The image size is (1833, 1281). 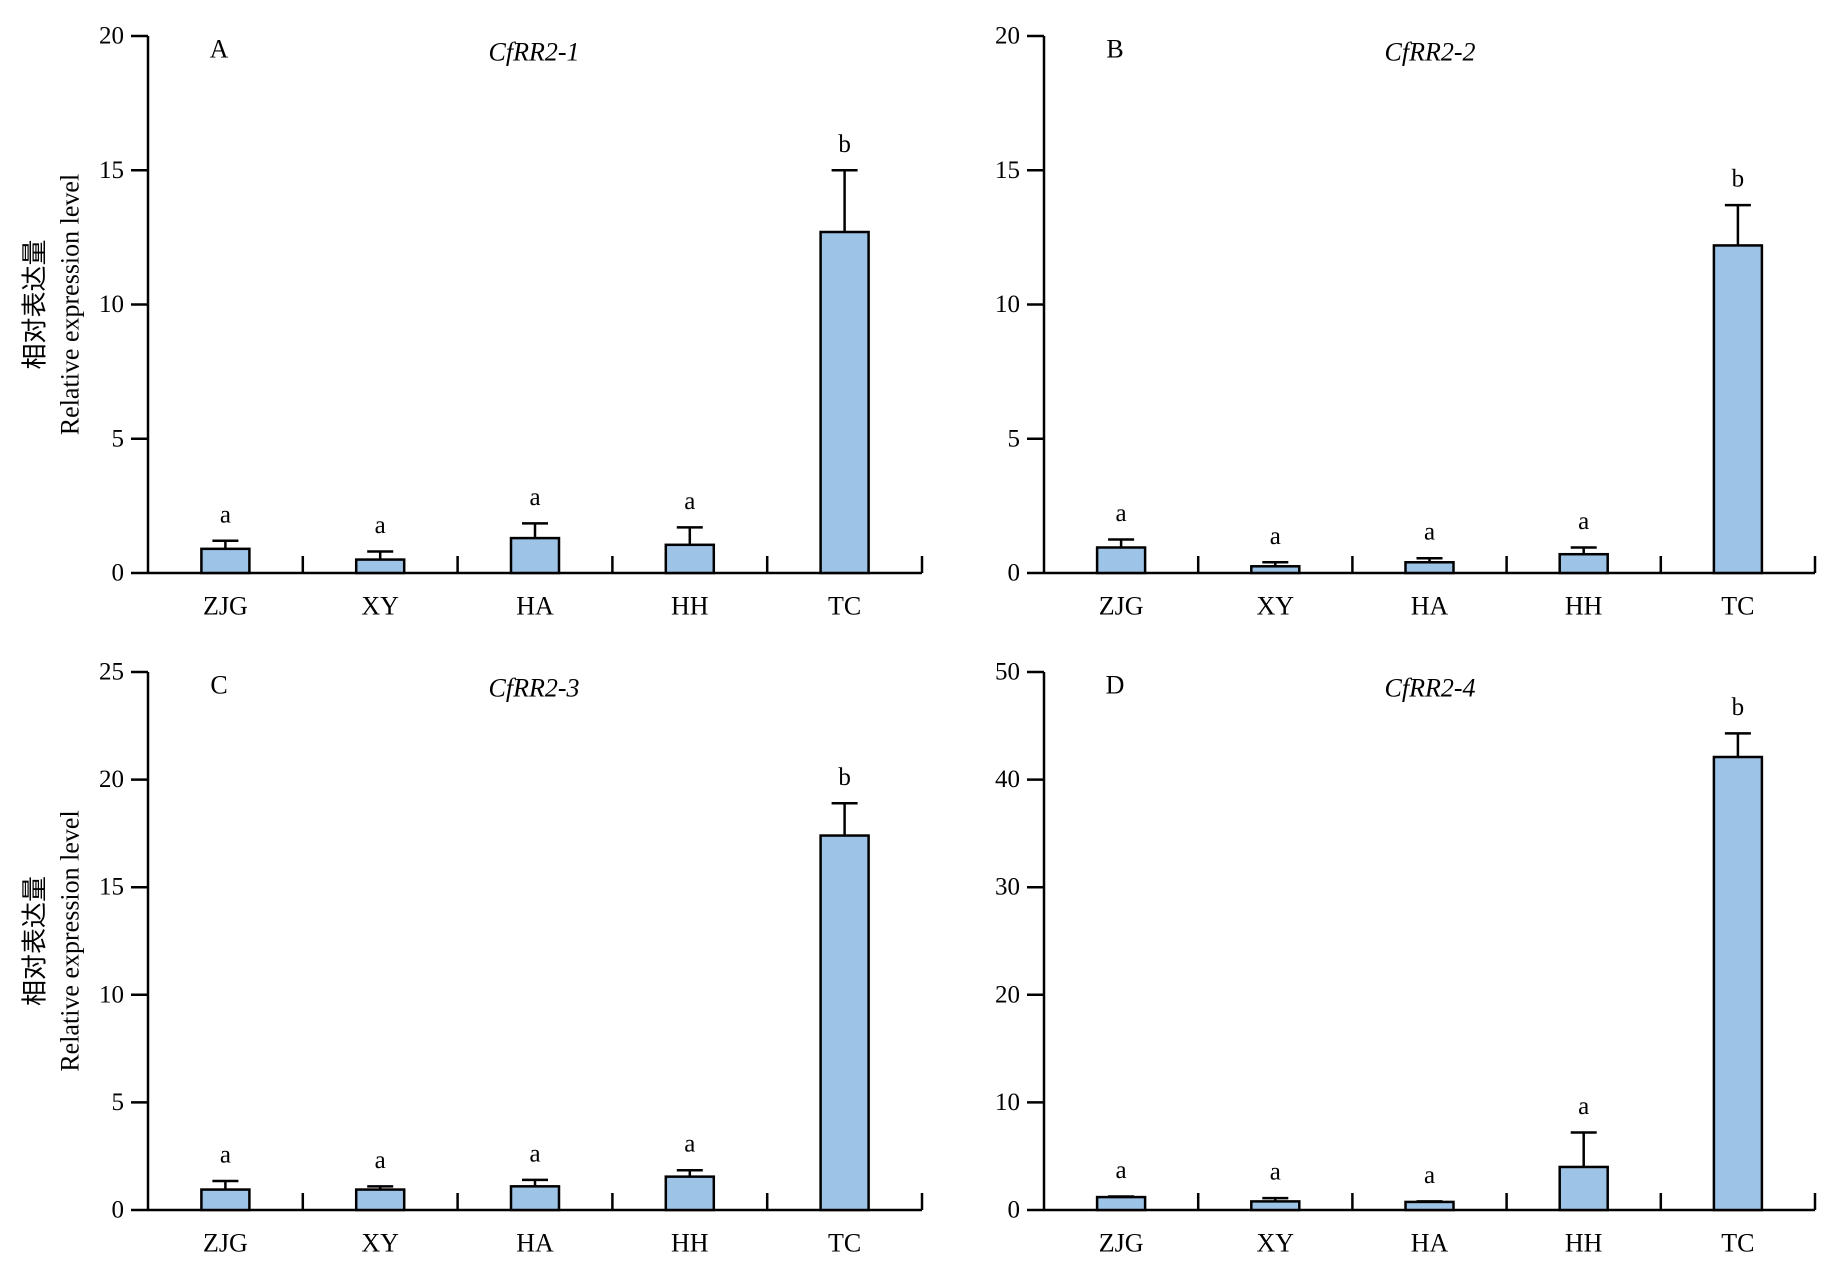 What do you see at coordinates (1430, 688) in the screenshot?
I see `panel-title: CfRR2-4` at bounding box center [1430, 688].